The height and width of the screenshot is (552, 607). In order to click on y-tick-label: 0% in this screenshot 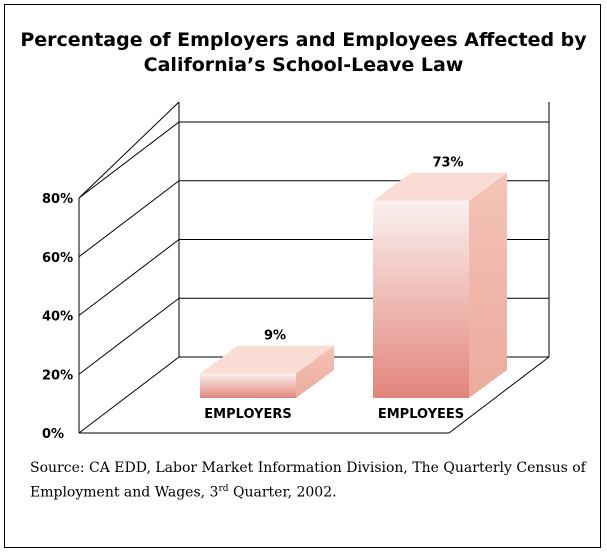, I will do `click(53, 434)`.